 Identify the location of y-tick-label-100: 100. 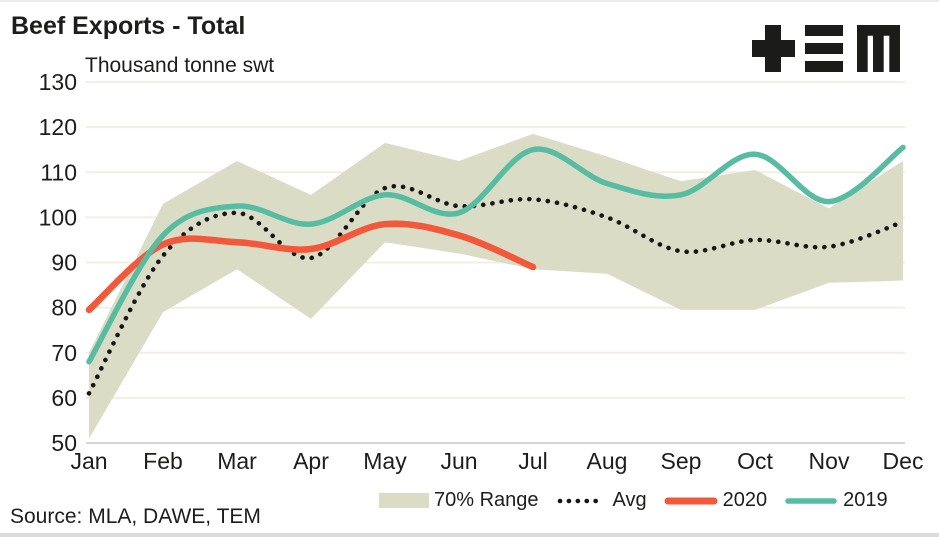
(58, 217).